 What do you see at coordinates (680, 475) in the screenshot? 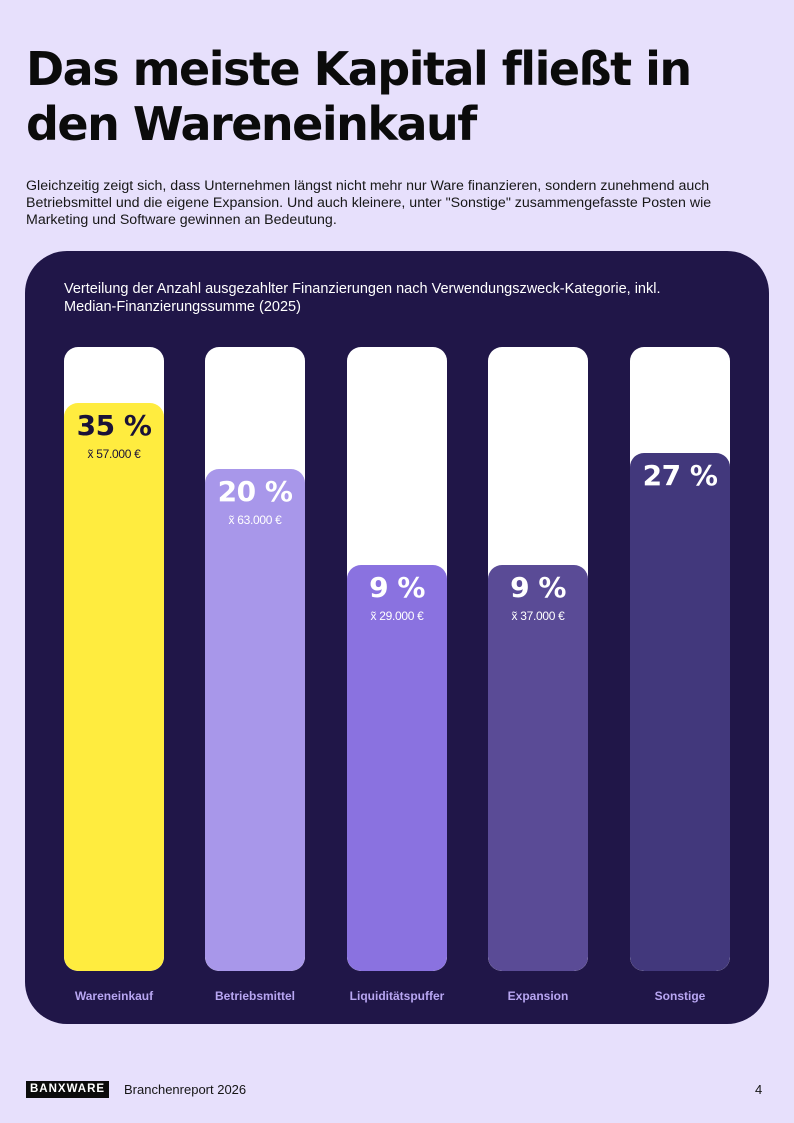
I see `bar-value-label: 27 %` at bounding box center [680, 475].